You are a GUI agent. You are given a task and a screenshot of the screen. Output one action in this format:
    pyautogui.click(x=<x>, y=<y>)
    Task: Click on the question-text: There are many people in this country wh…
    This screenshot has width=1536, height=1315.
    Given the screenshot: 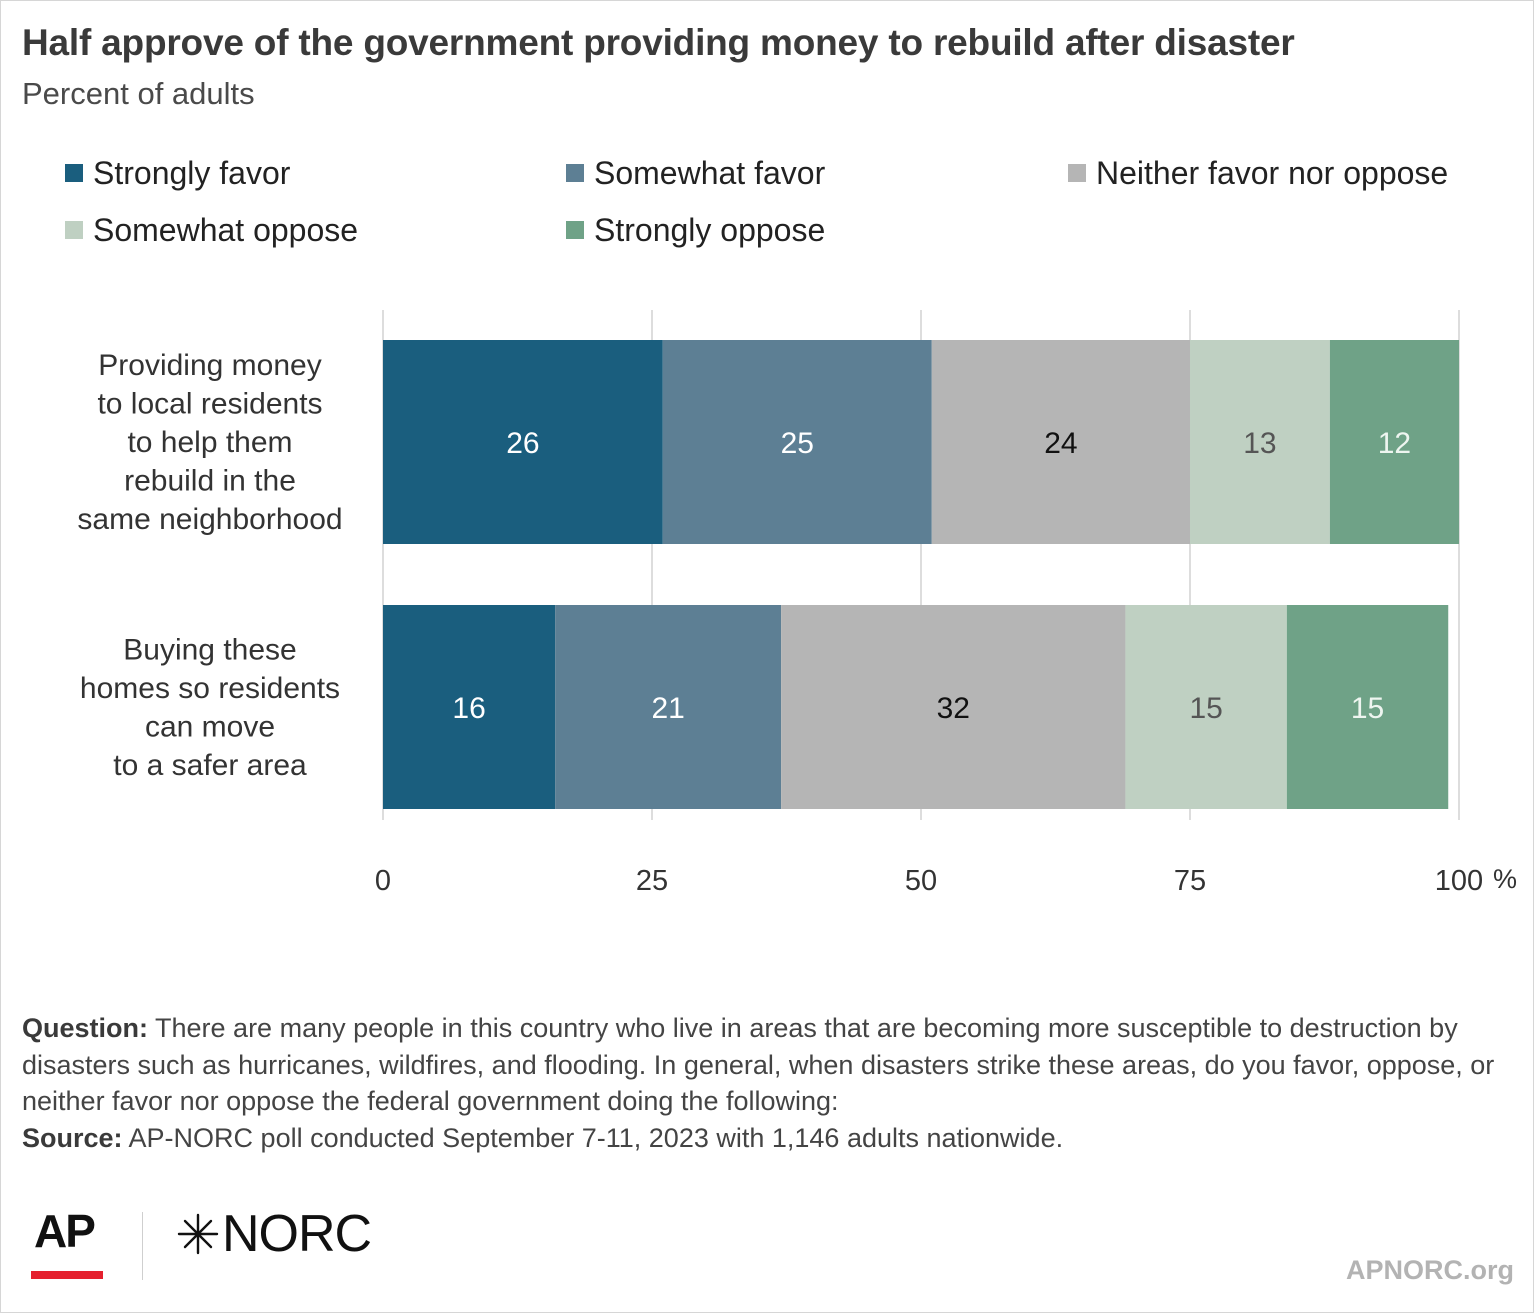 What is the action you would take?
    pyautogui.click(x=758, y=1065)
    